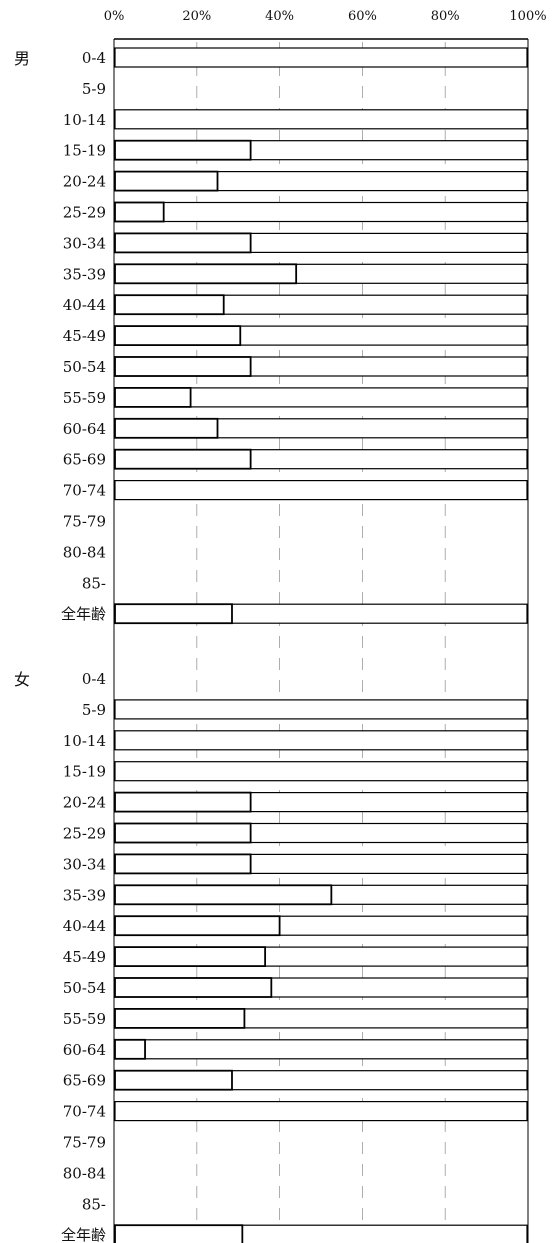 The image size is (557, 1243). Describe the element at coordinates (22, 679) in the screenshot. I see `group-label: 女` at that location.